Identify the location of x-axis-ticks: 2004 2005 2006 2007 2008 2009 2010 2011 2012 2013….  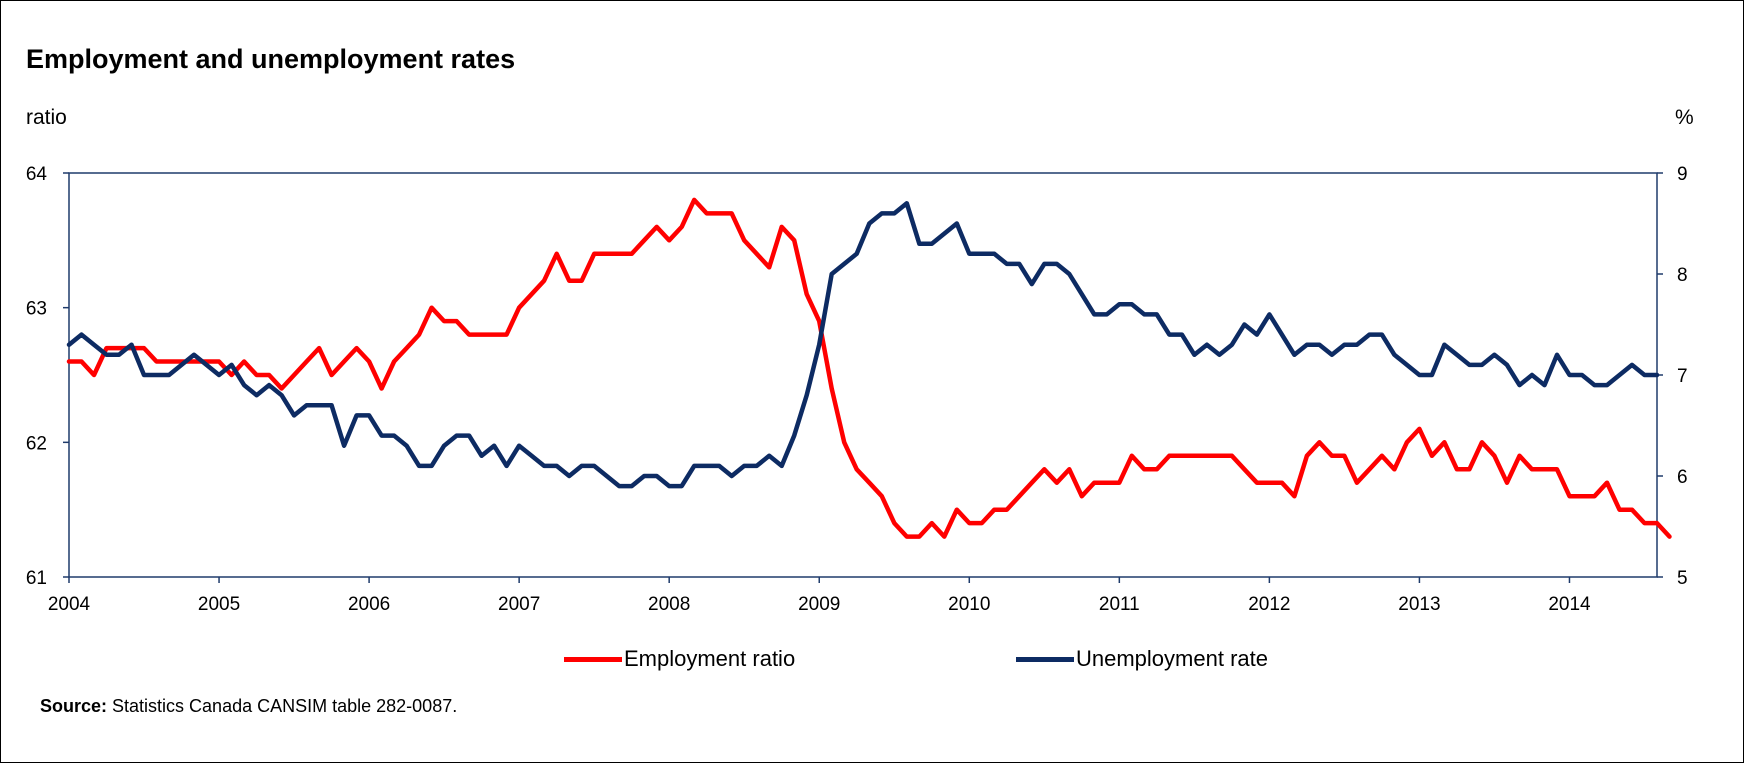
(819, 596).